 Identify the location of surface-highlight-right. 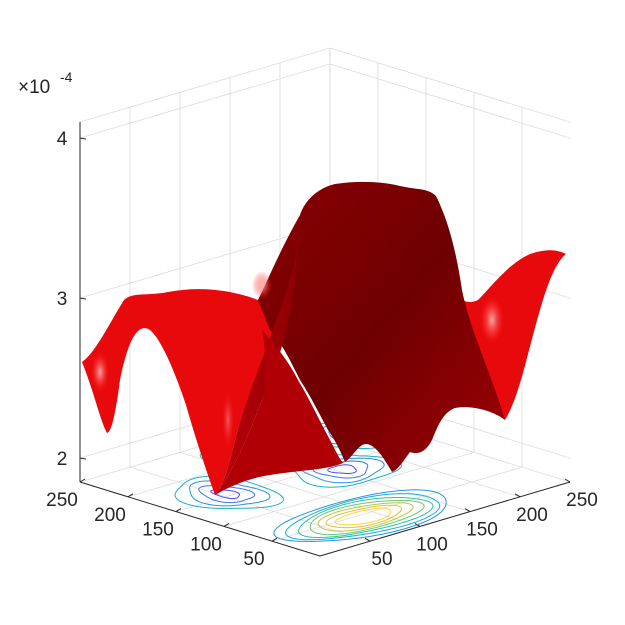
(492, 320).